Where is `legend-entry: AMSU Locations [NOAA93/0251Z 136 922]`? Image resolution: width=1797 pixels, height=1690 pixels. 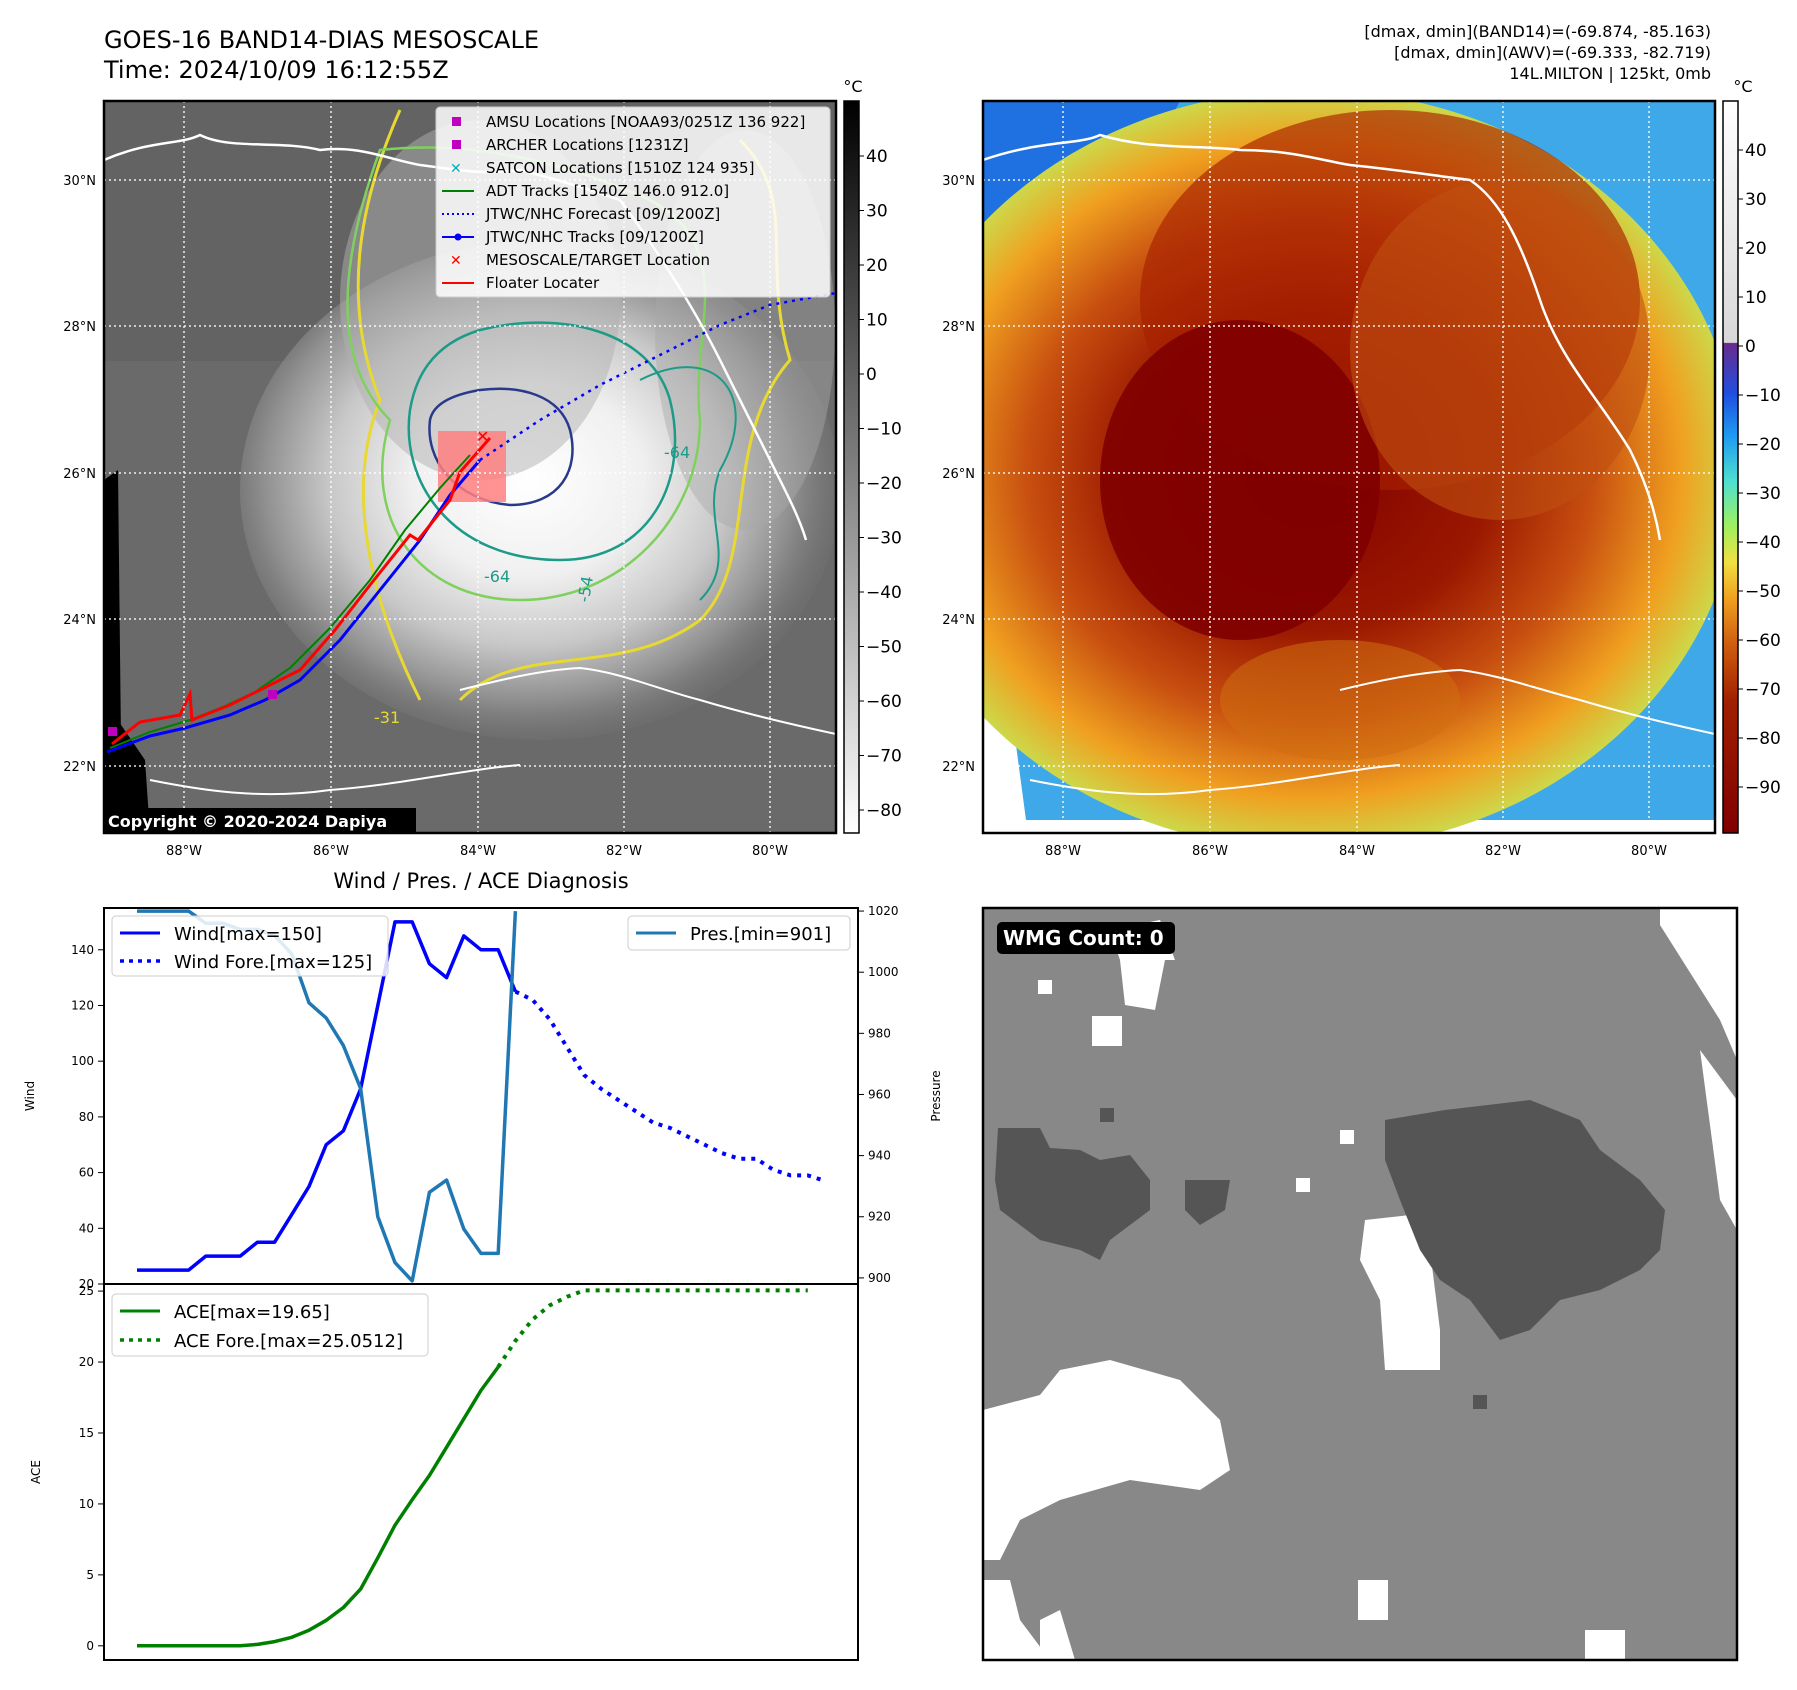 legend-entry: AMSU Locations [NOAA93/0251Z 136 922] is located at coordinates (628, 122).